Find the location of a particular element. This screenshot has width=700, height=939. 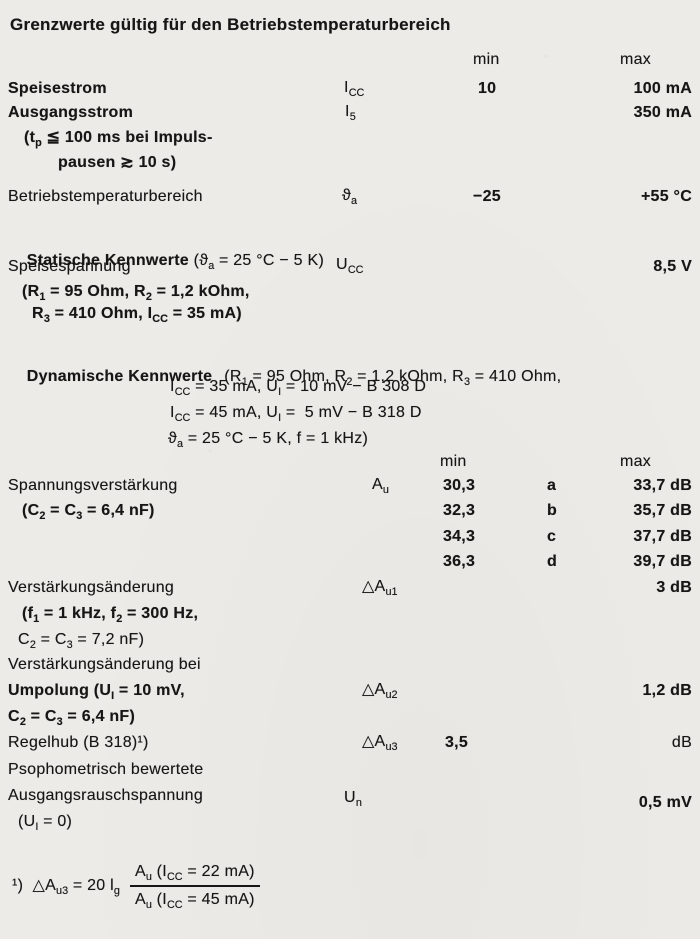

row-label-spannungsverstaerkung: Spannungsverstärkung is located at coordinates (93, 485).